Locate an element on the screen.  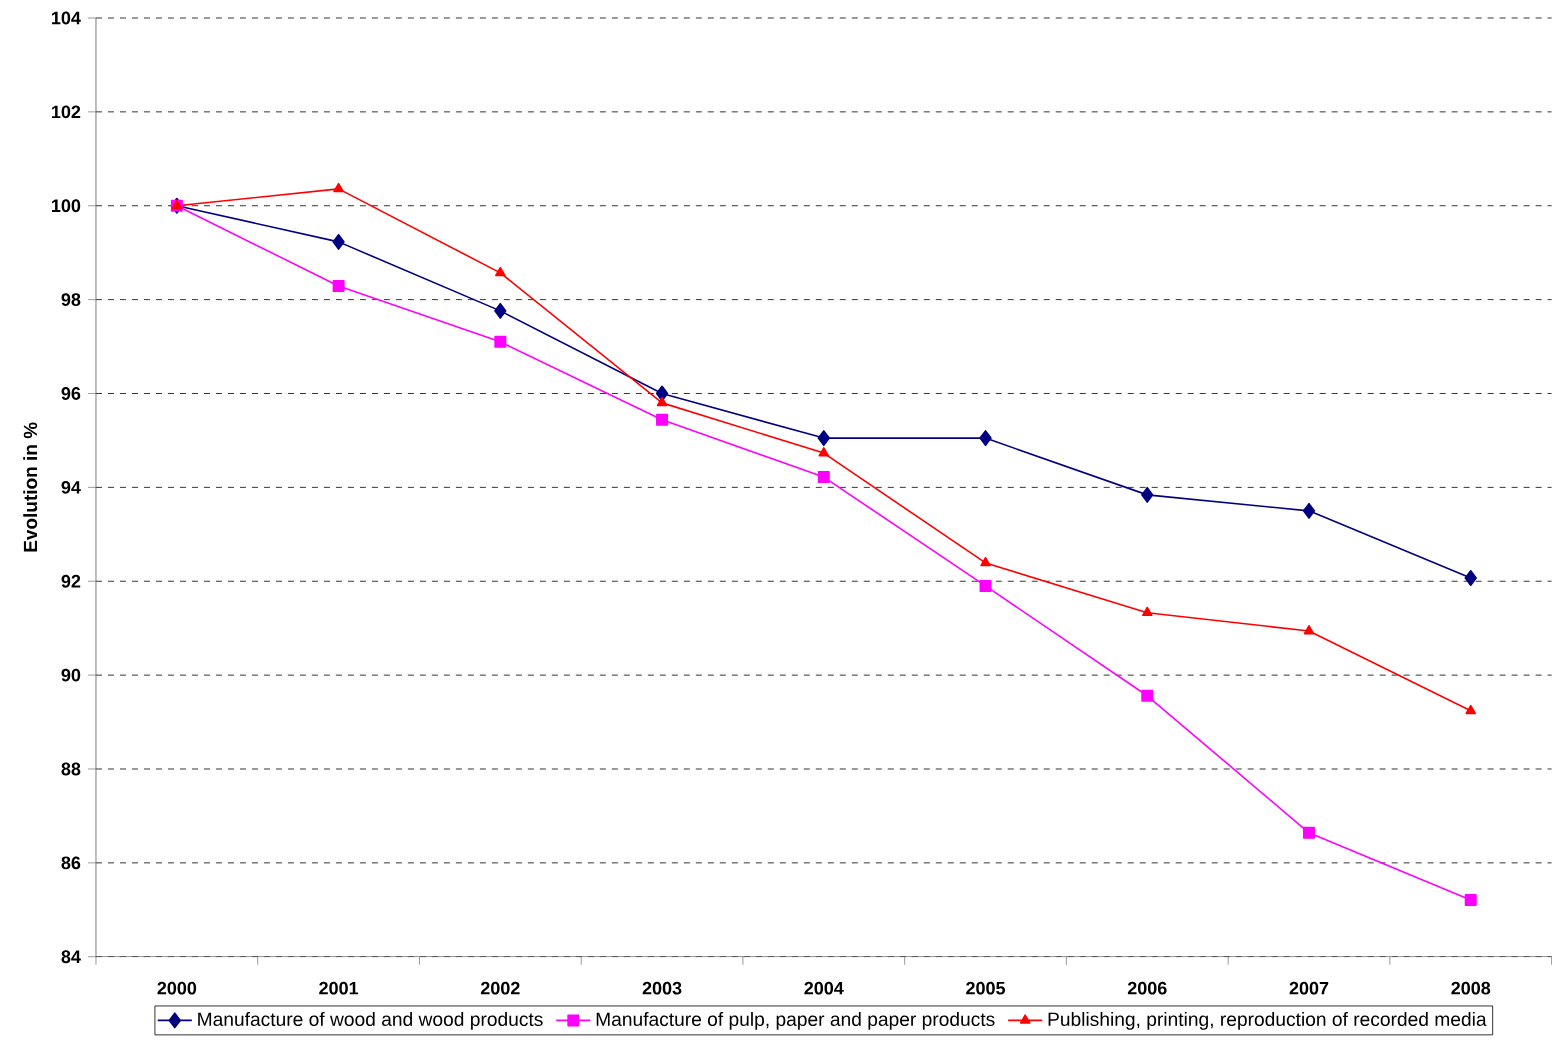
x-tick-label: 2006 is located at coordinates (1147, 988).